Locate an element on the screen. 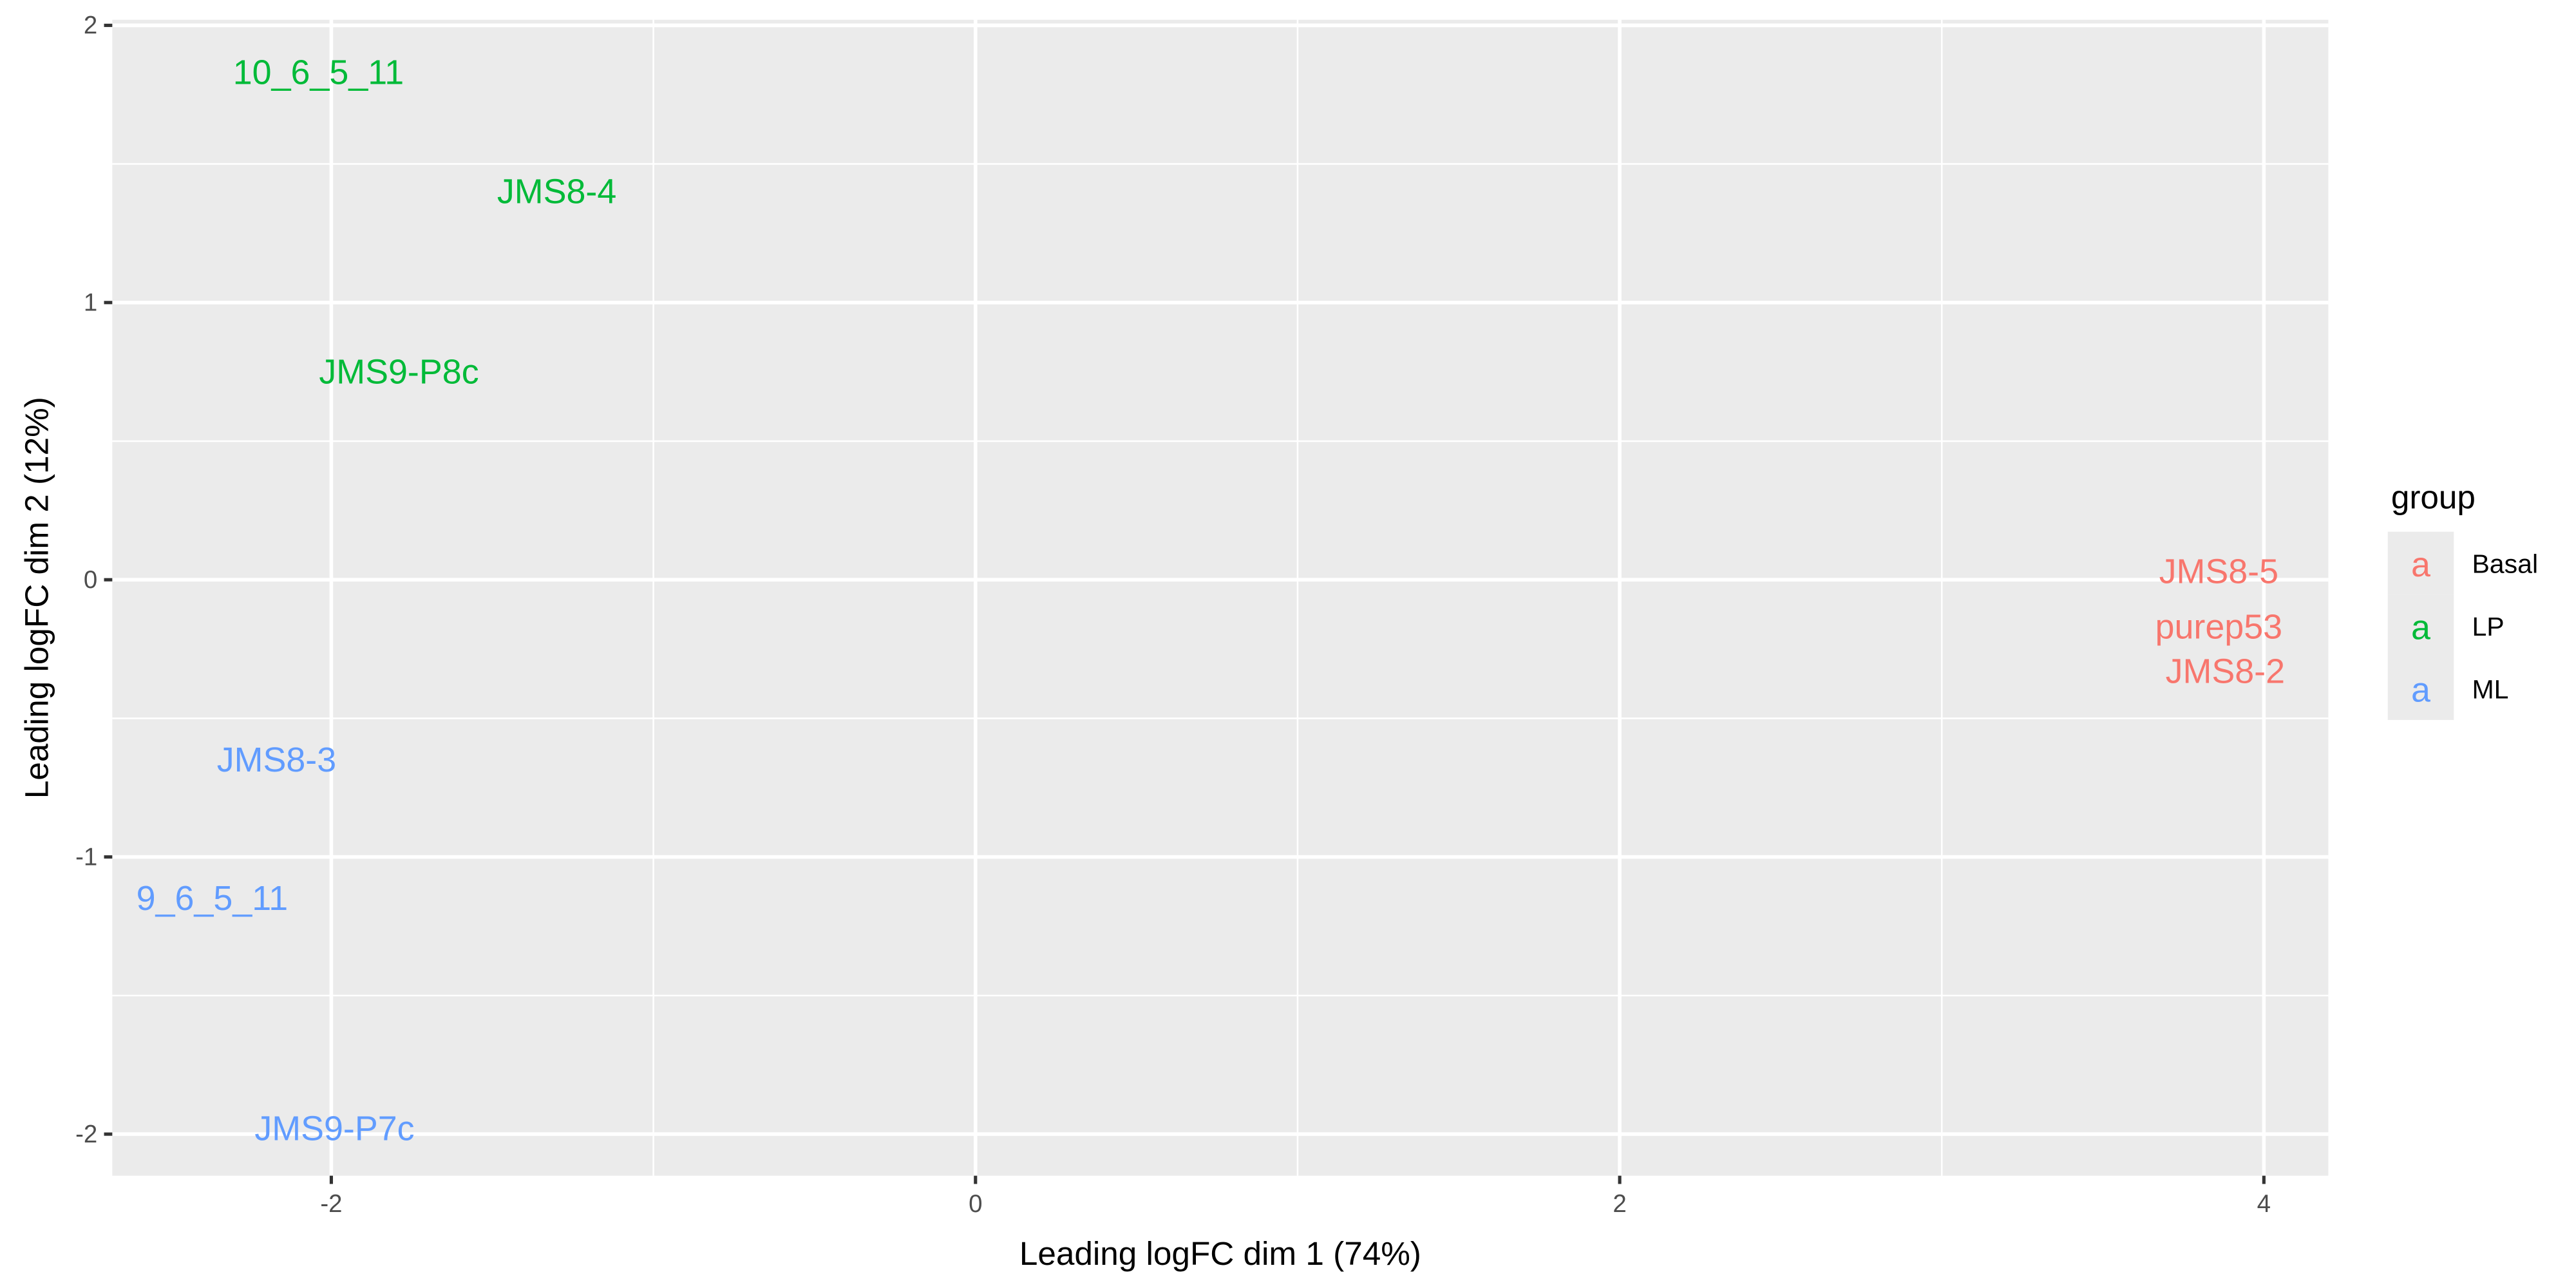  y-tick-label: -1 is located at coordinates (86, 857).